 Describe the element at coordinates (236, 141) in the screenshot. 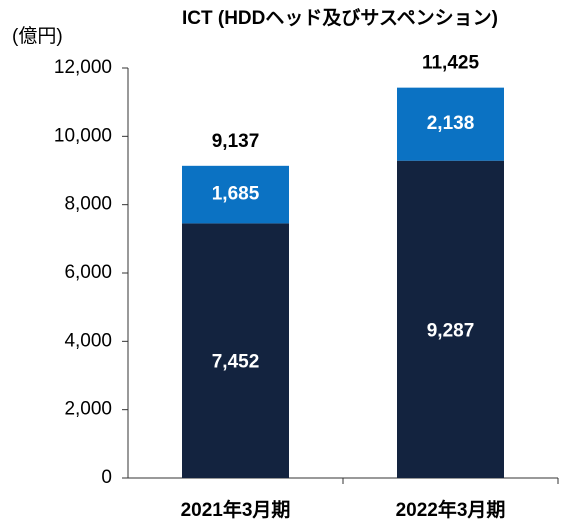

I see `total-label: 9,137` at that location.